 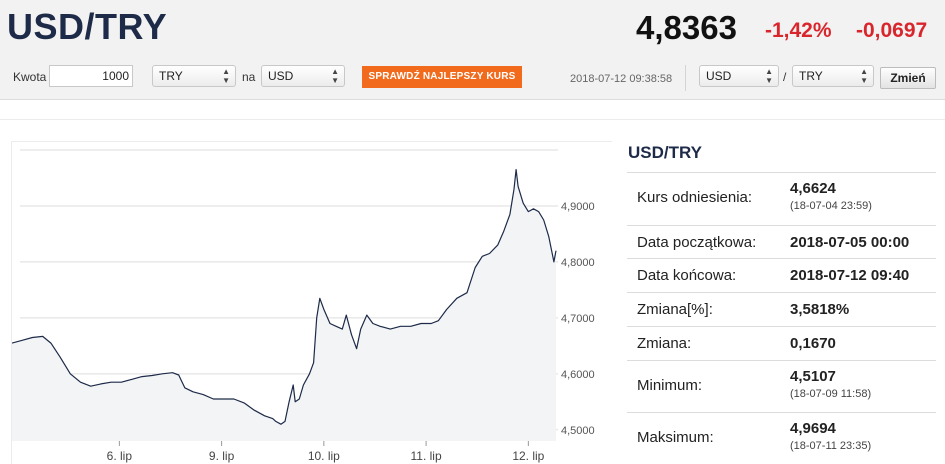 I want to click on swap-button: Zmień, so click(x=908, y=78).